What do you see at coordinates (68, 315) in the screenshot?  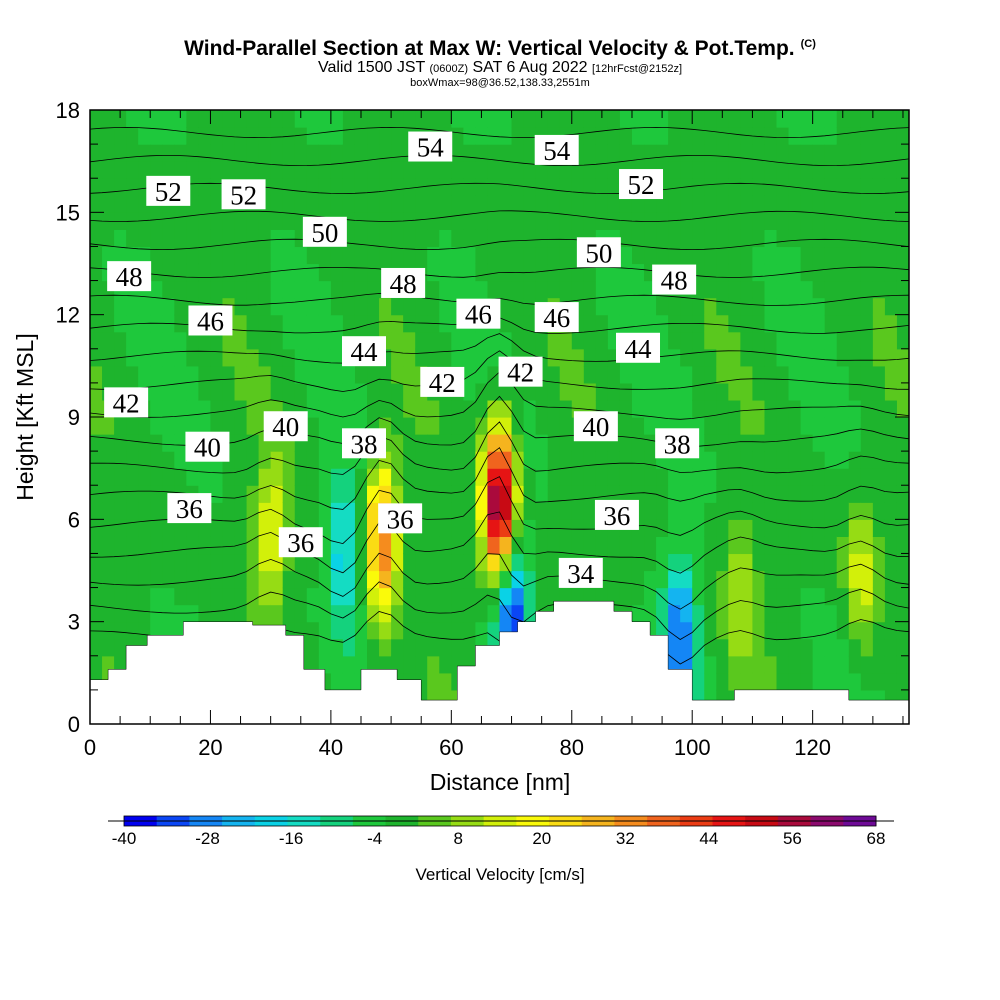 I see `y-tick-label: 12` at bounding box center [68, 315].